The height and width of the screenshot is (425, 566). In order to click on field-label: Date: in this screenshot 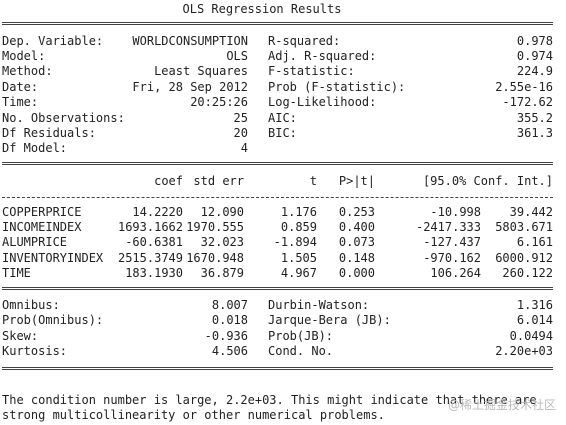, I will do `click(20, 86)`.